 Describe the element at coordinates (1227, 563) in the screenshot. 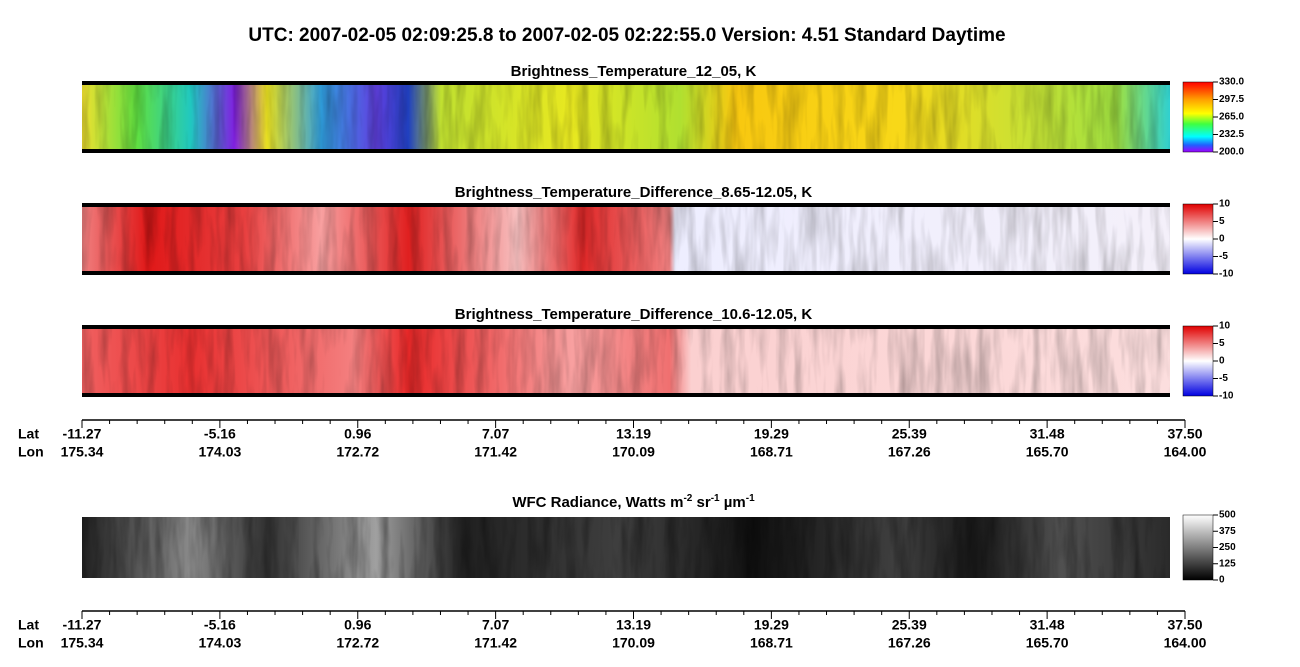

I see `colorbar-label: 125` at that location.